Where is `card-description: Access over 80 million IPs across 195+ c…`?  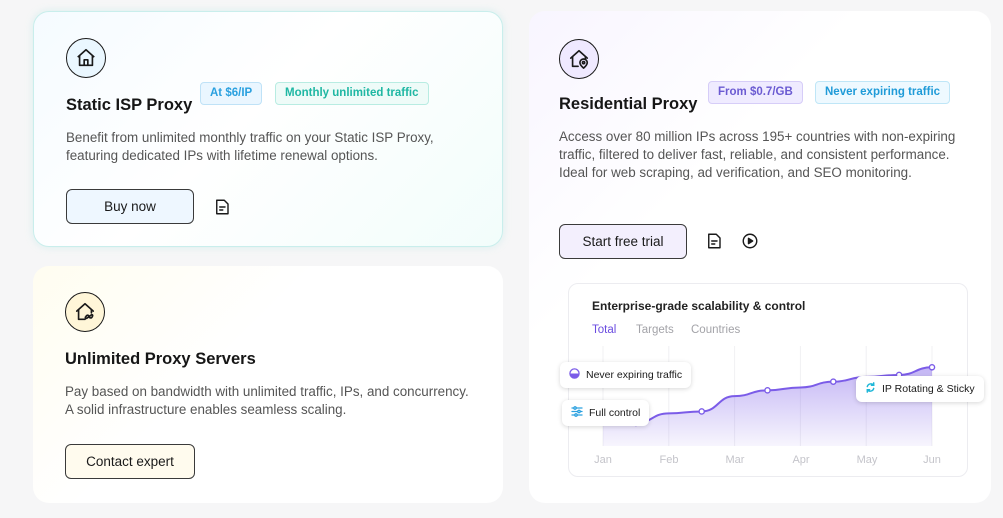 card-description: Access over 80 million IPs across 195+ c… is located at coordinates (757, 154).